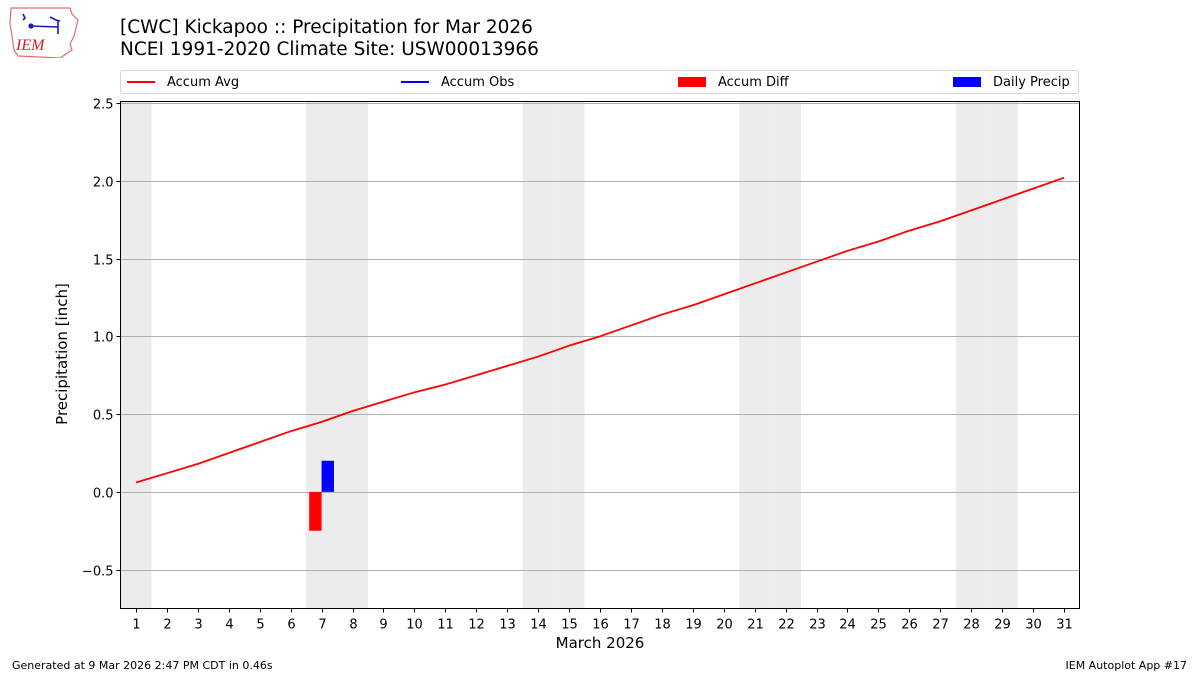  I want to click on iem-logo: IEM, so click(44, 32).